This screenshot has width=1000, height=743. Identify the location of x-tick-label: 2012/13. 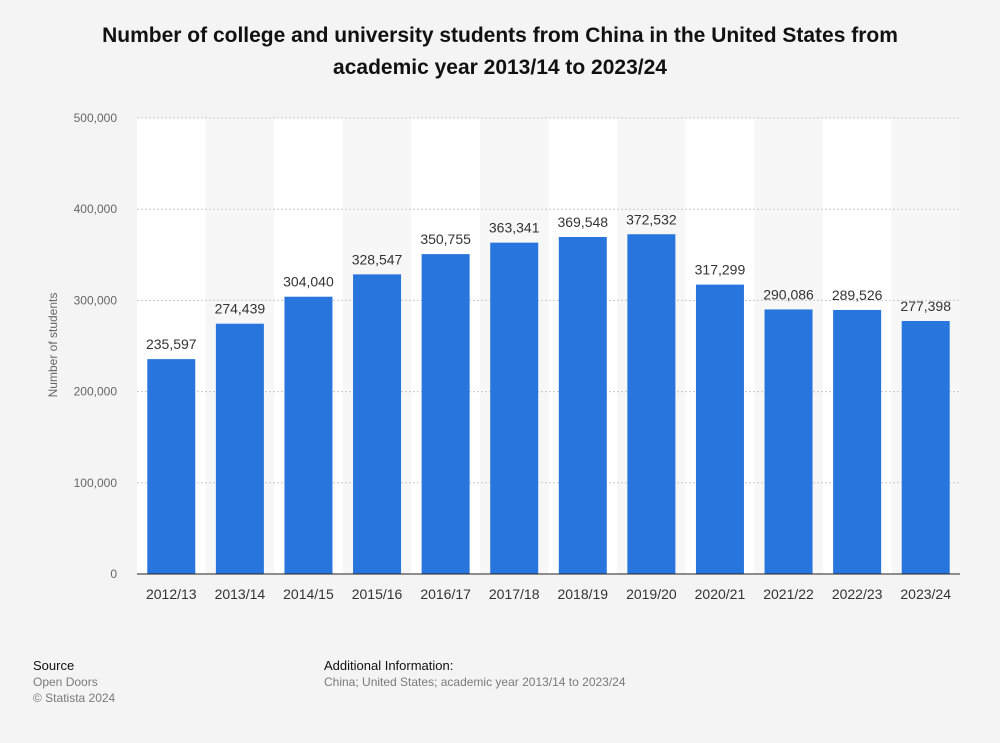
(171, 594).